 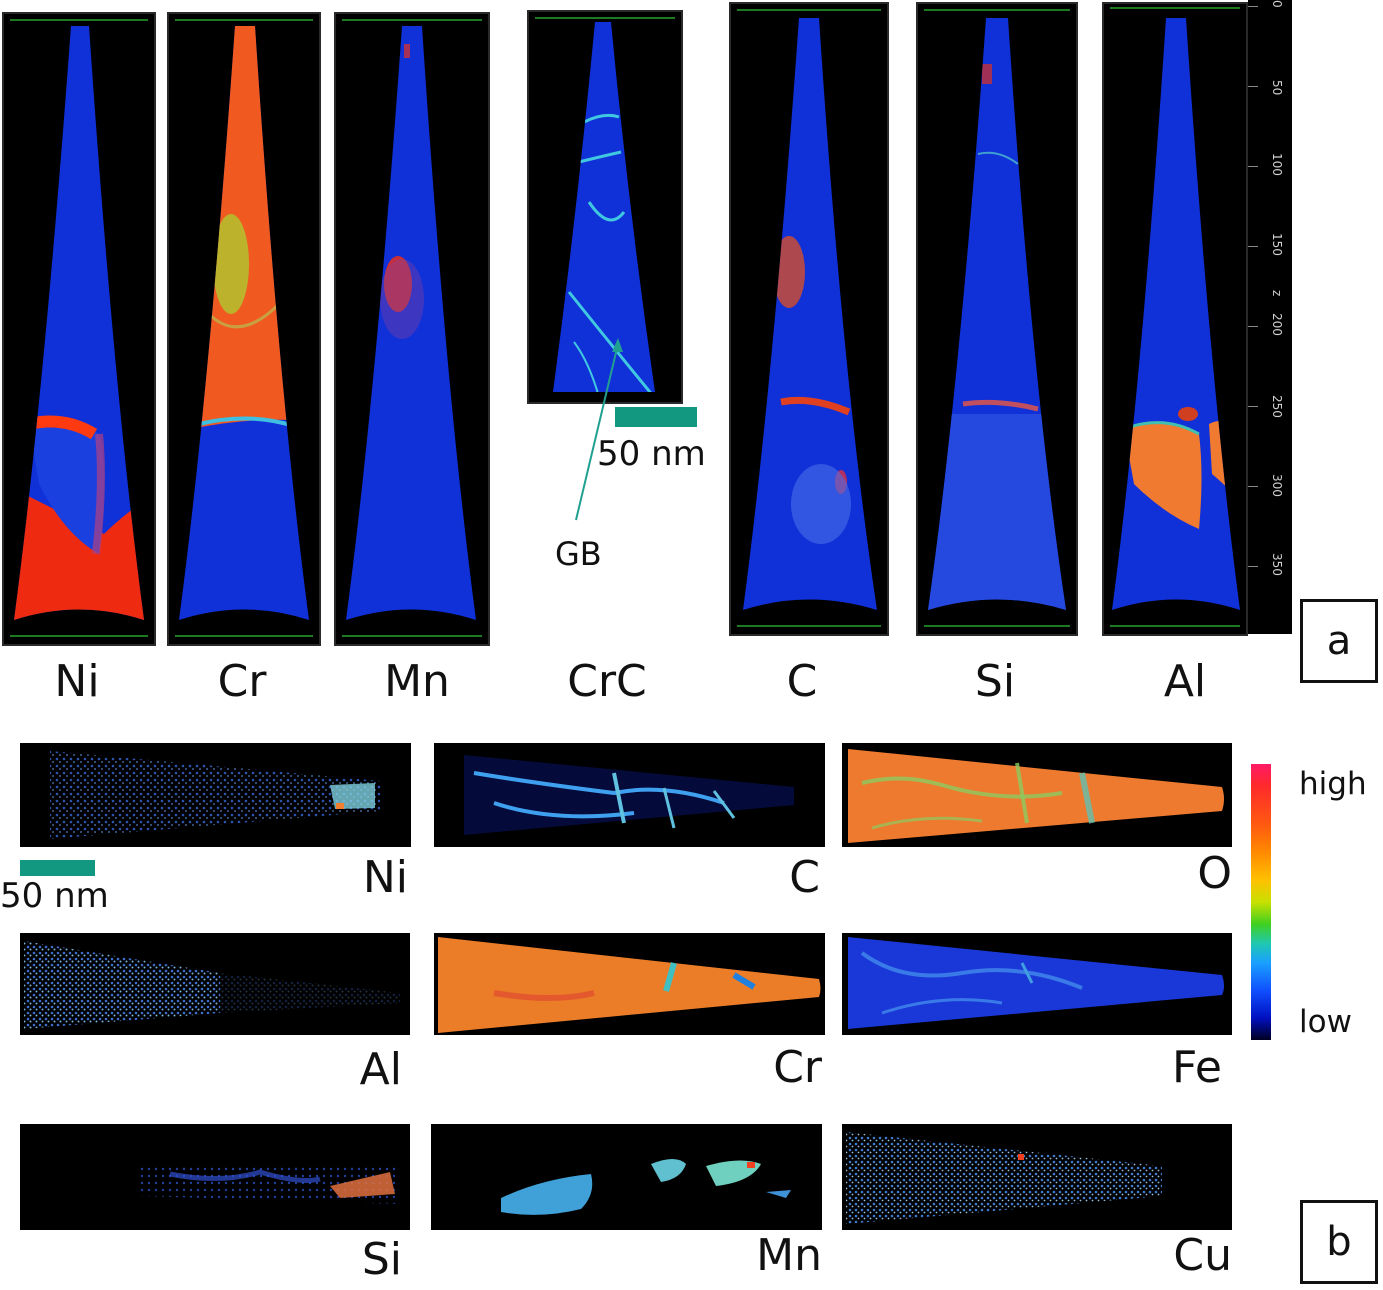 What do you see at coordinates (629, 795) in the screenshot?
I see `map-c` at bounding box center [629, 795].